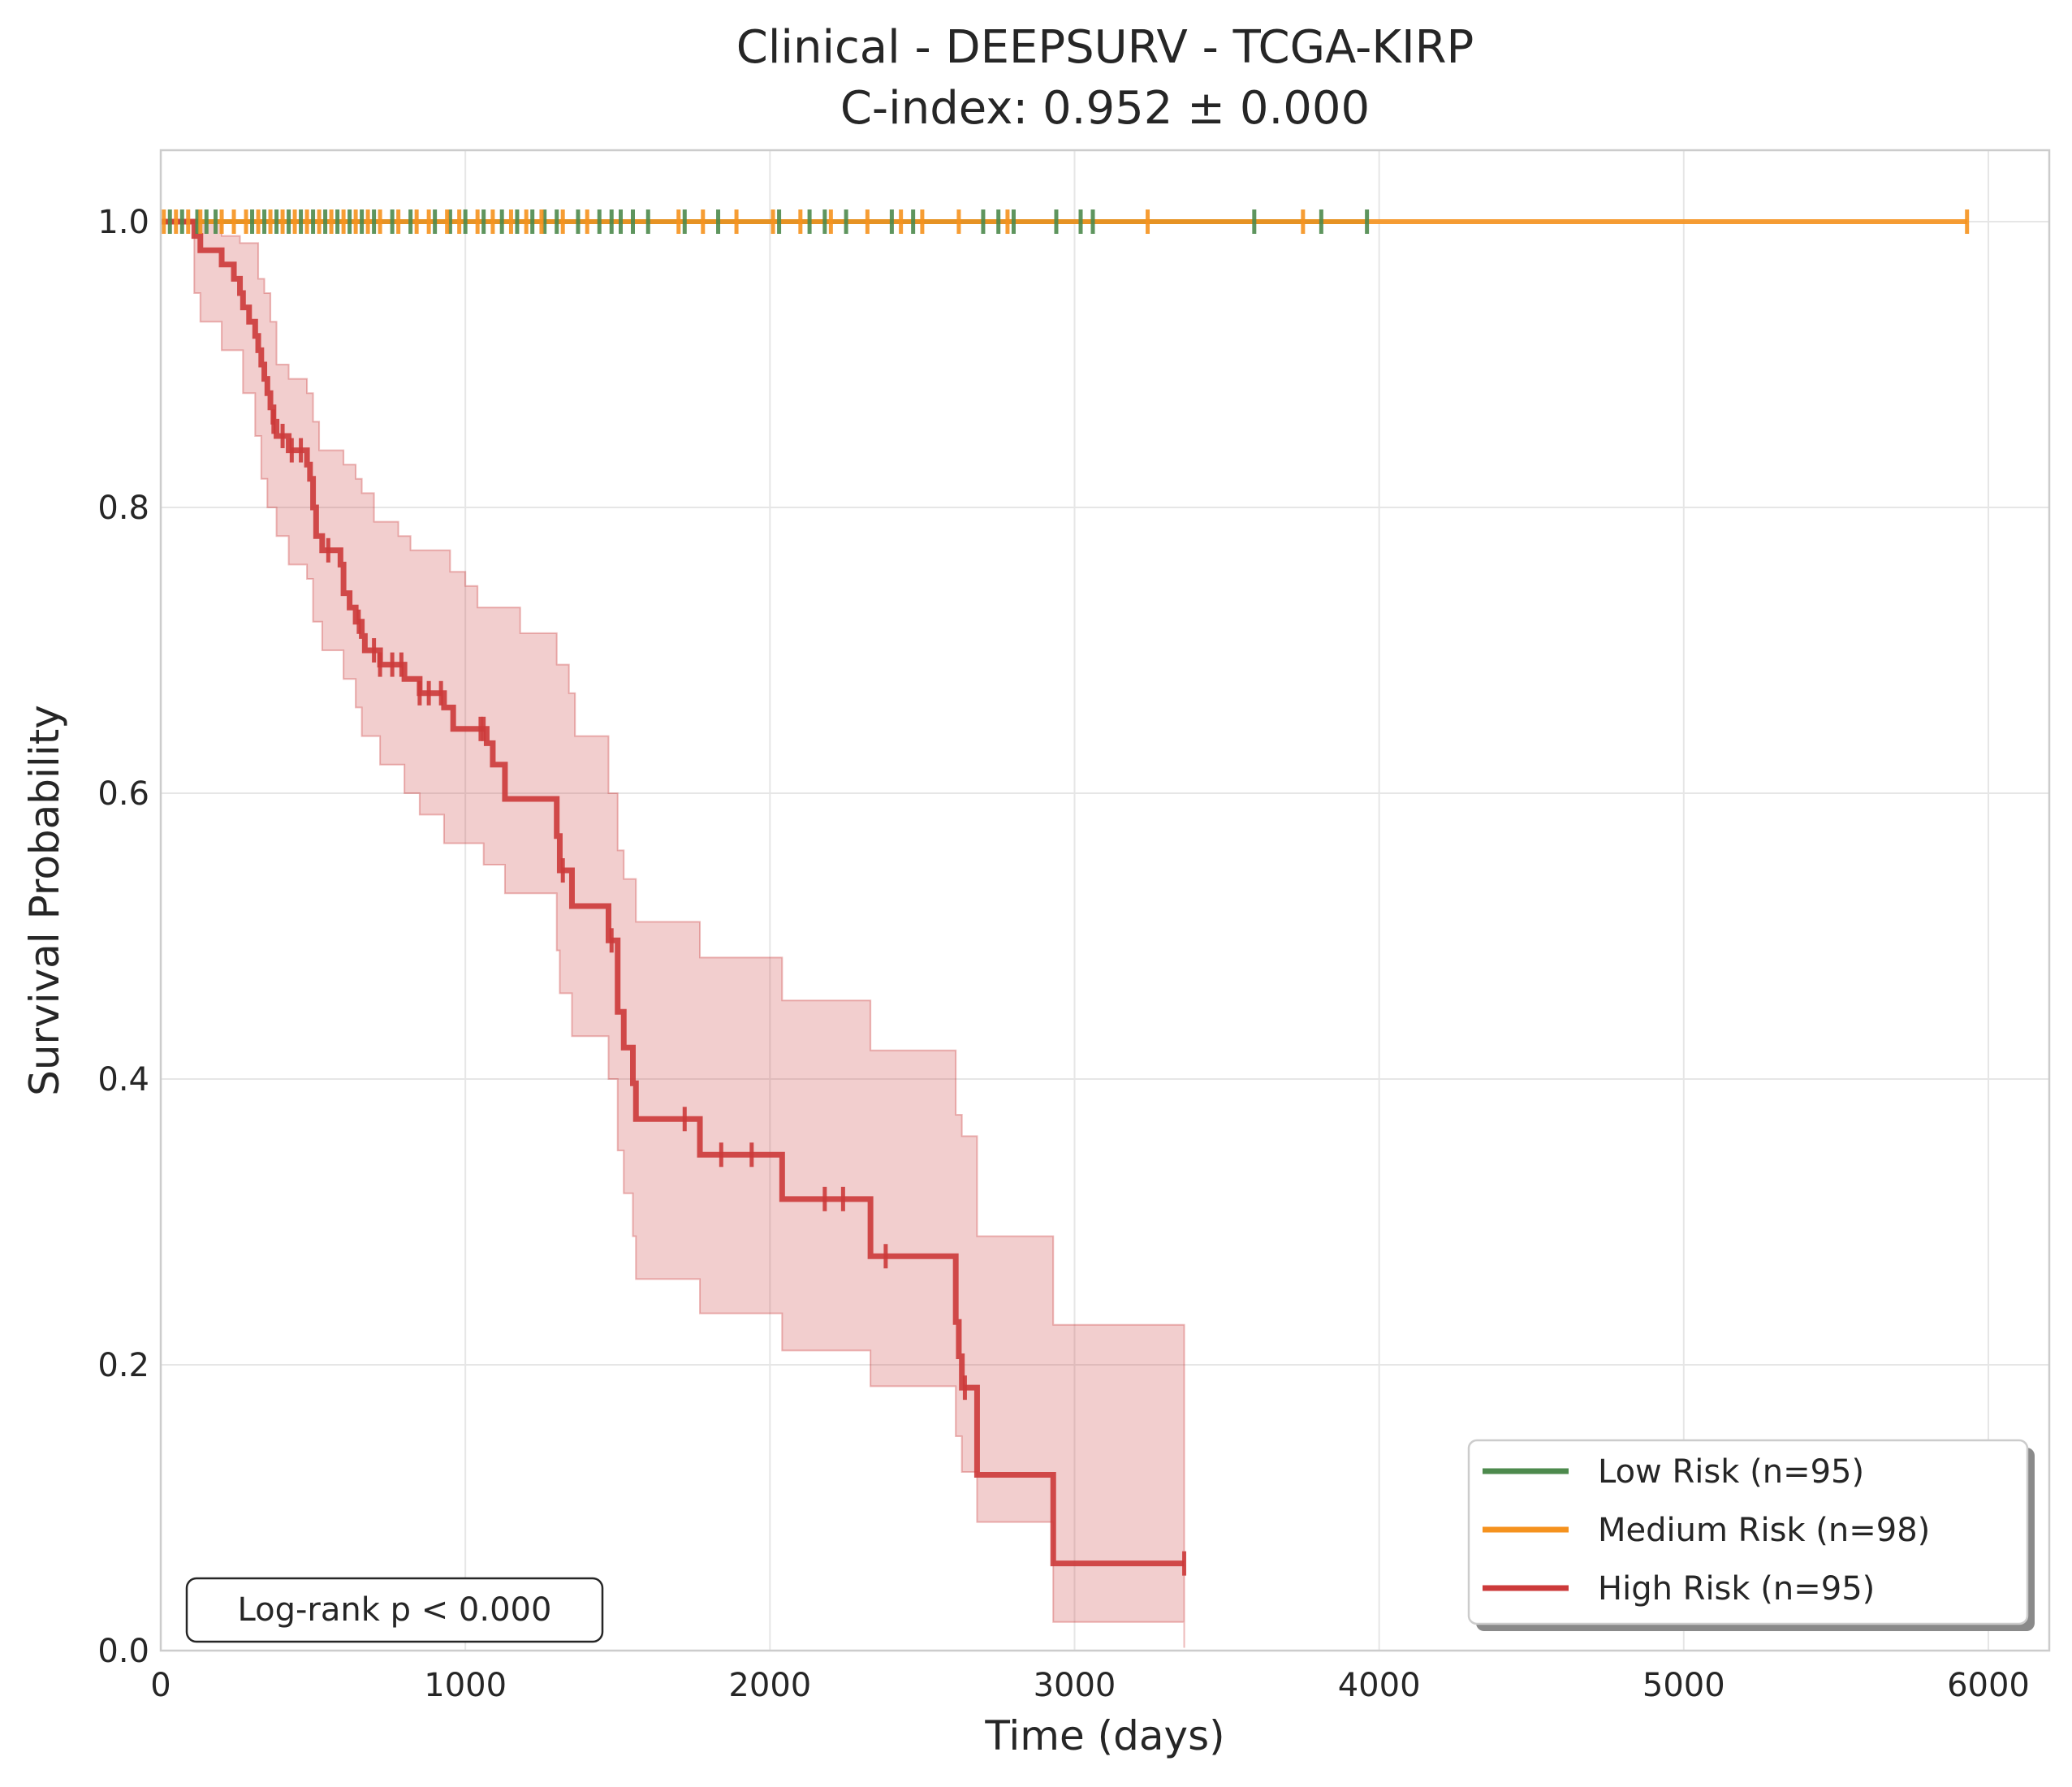  I want to click on y-axis-label: Survival Probability, so click(44, 900).